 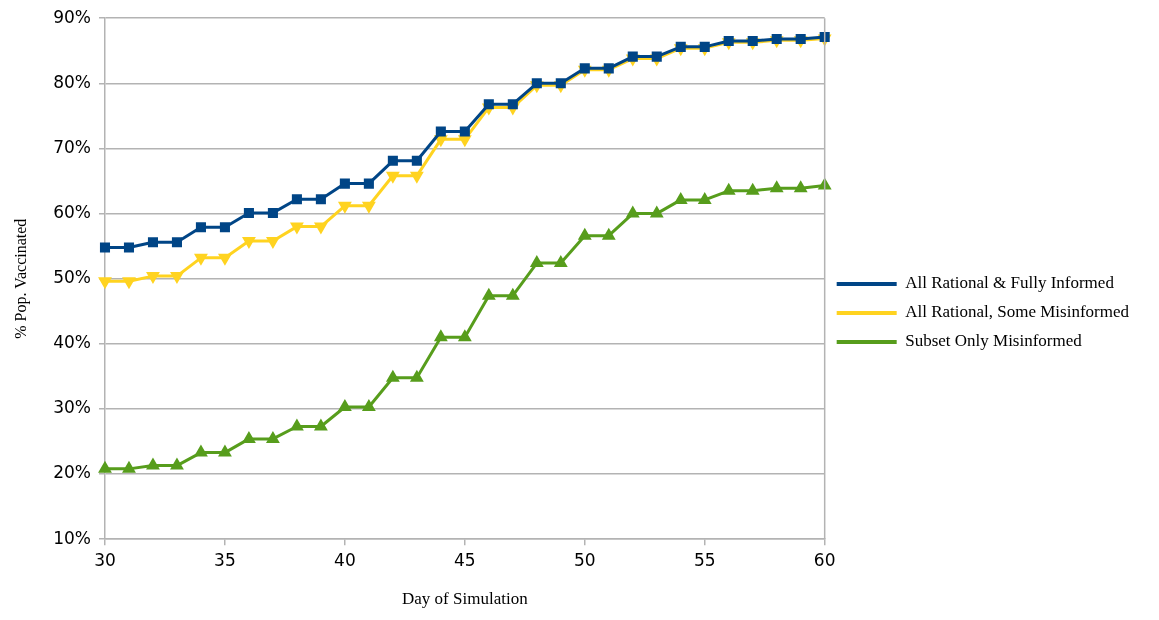 What do you see at coordinates (1010, 283) in the screenshot?
I see `legend-label: All Rational & Fully Informed` at bounding box center [1010, 283].